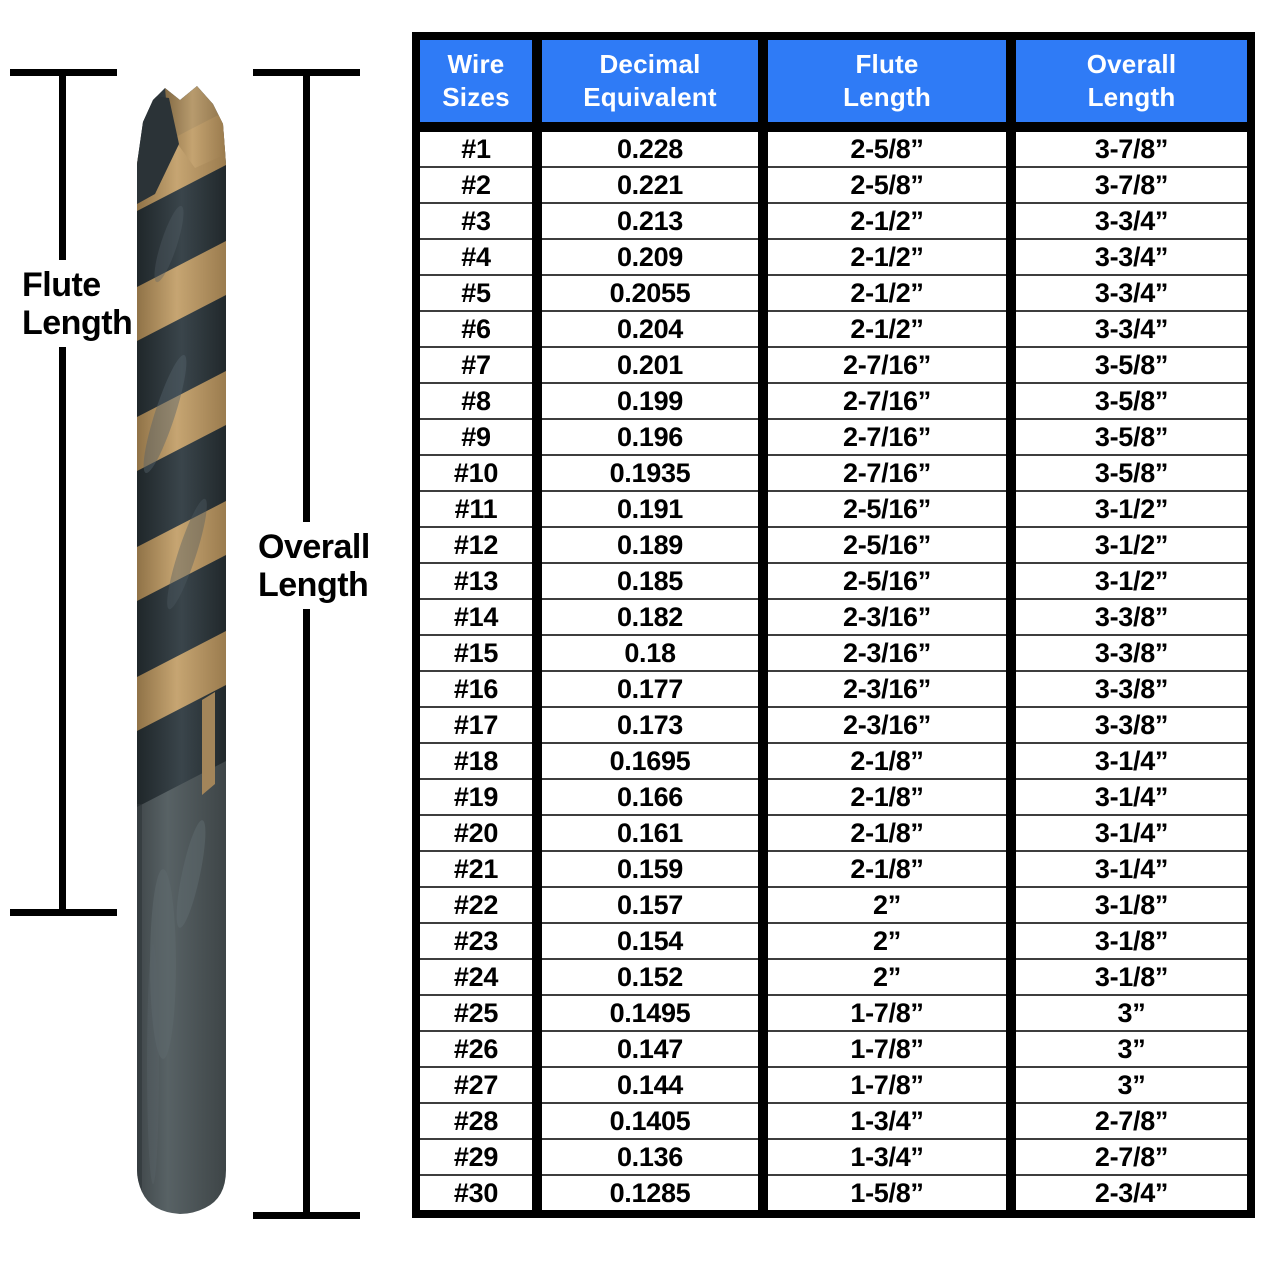  Describe the element at coordinates (476, 724) in the screenshot. I see `table-cell: #17` at that location.